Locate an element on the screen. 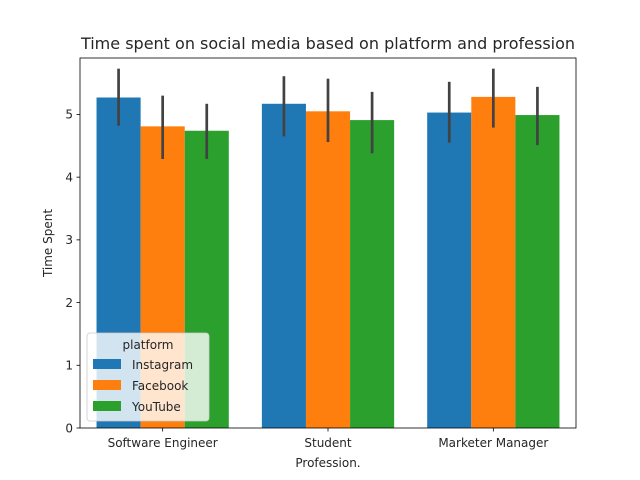  y-tick-label: 3 is located at coordinates (69, 240).